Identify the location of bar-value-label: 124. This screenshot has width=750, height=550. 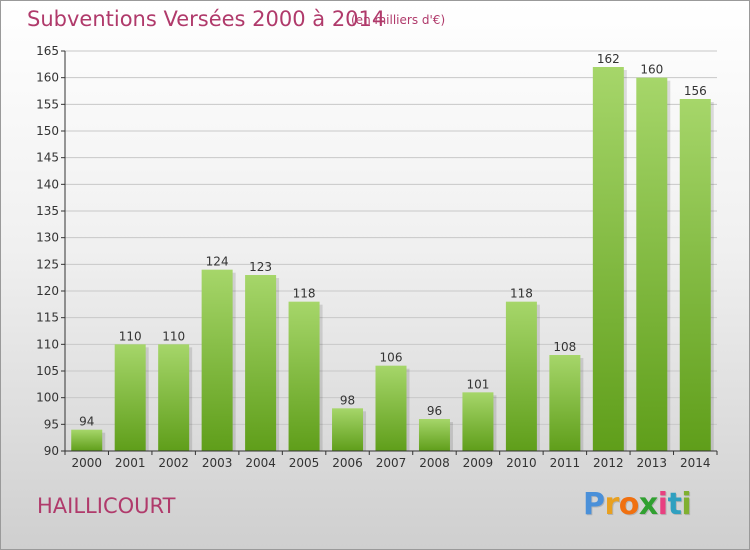
(217, 262).